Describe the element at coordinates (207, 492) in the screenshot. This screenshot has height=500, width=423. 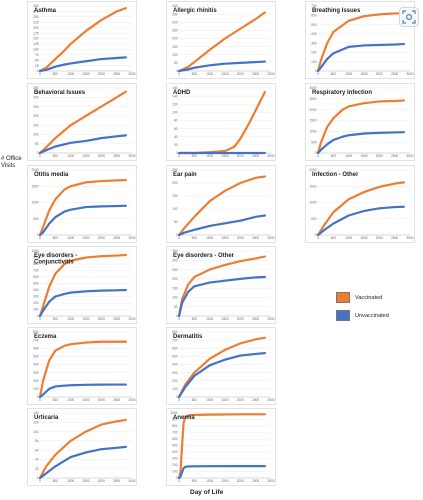
I see `x-axis-title: Day of Life` at that location.